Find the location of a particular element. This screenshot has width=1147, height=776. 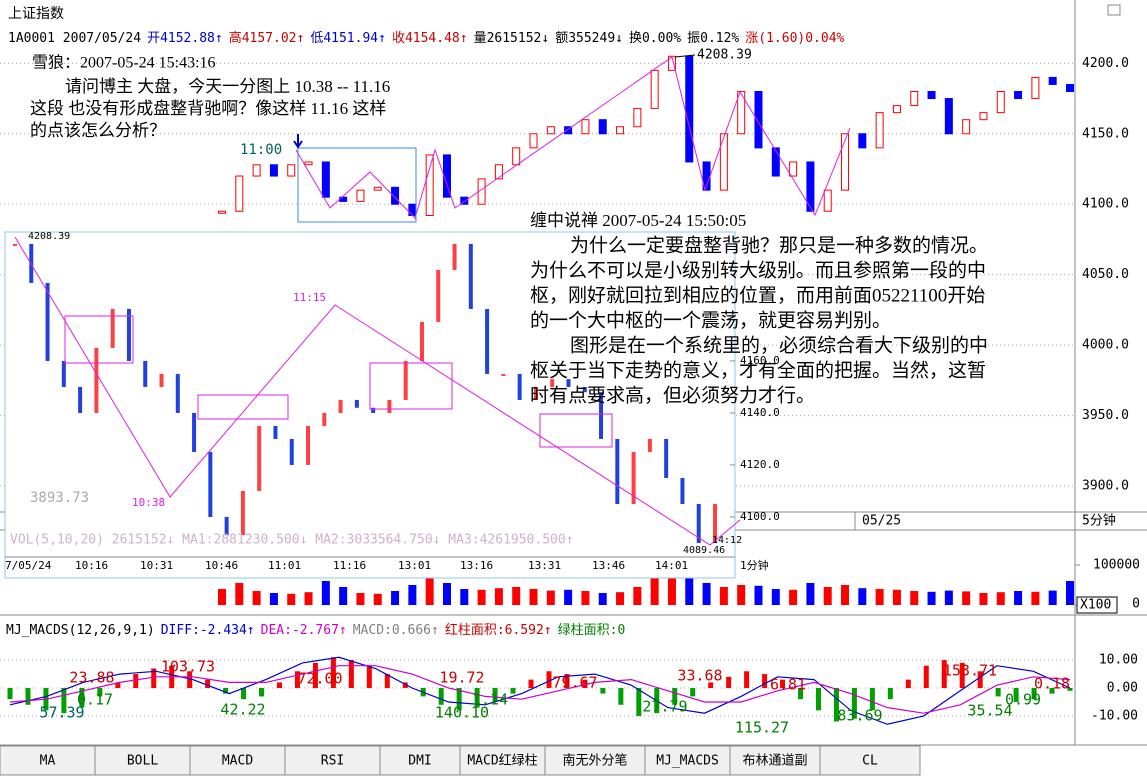

inset-time-label: 10:31 is located at coordinates (156, 565).